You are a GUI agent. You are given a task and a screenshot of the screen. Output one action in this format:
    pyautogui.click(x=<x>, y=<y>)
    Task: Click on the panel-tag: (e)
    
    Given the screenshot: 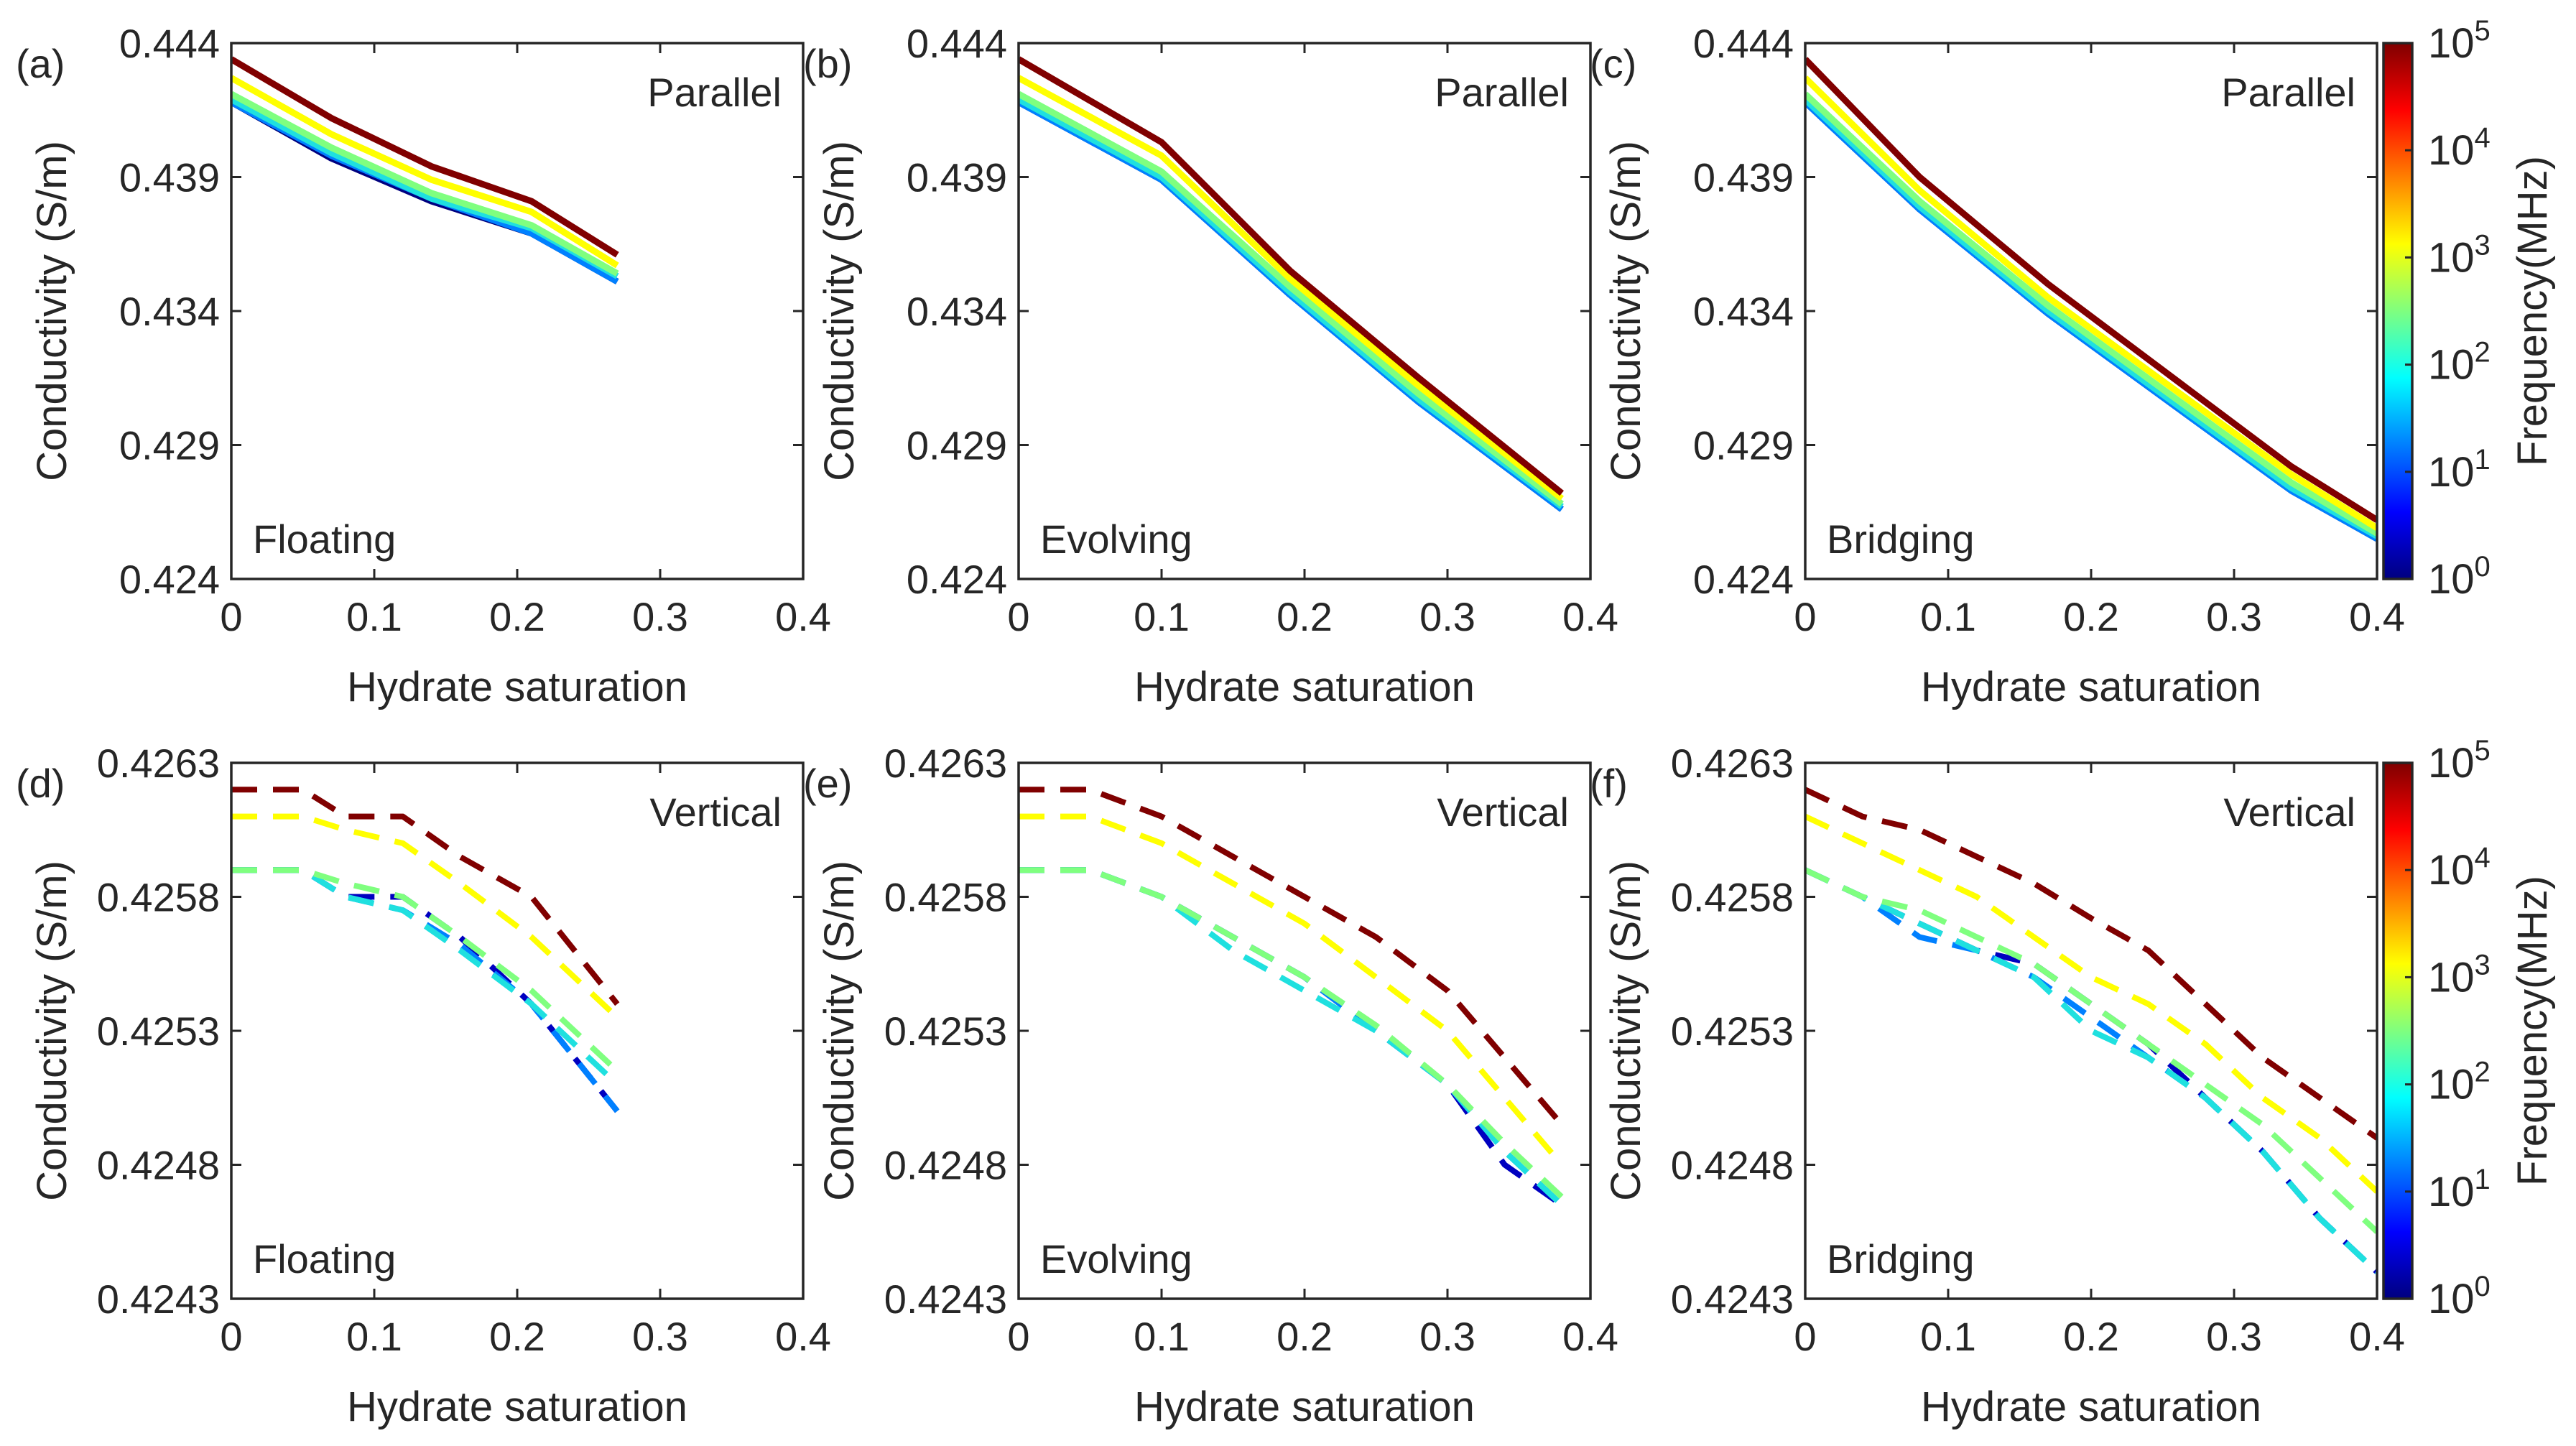 What is the action you would take?
    pyautogui.click(x=827, y=783)
    